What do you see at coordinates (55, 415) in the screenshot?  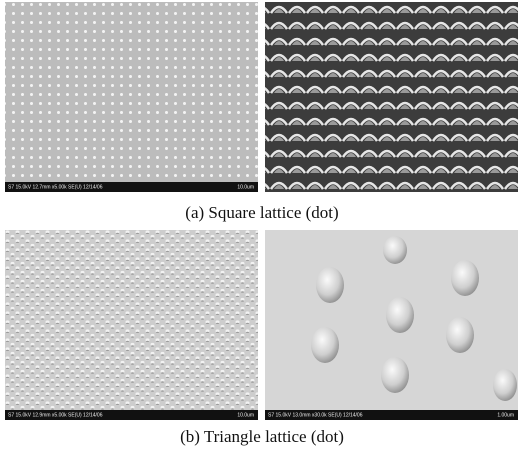 I see `sem-info: S7 15.0kV 12.9mm x5.00k SE(U) 12/14/06` at bounding box center [55, 415].